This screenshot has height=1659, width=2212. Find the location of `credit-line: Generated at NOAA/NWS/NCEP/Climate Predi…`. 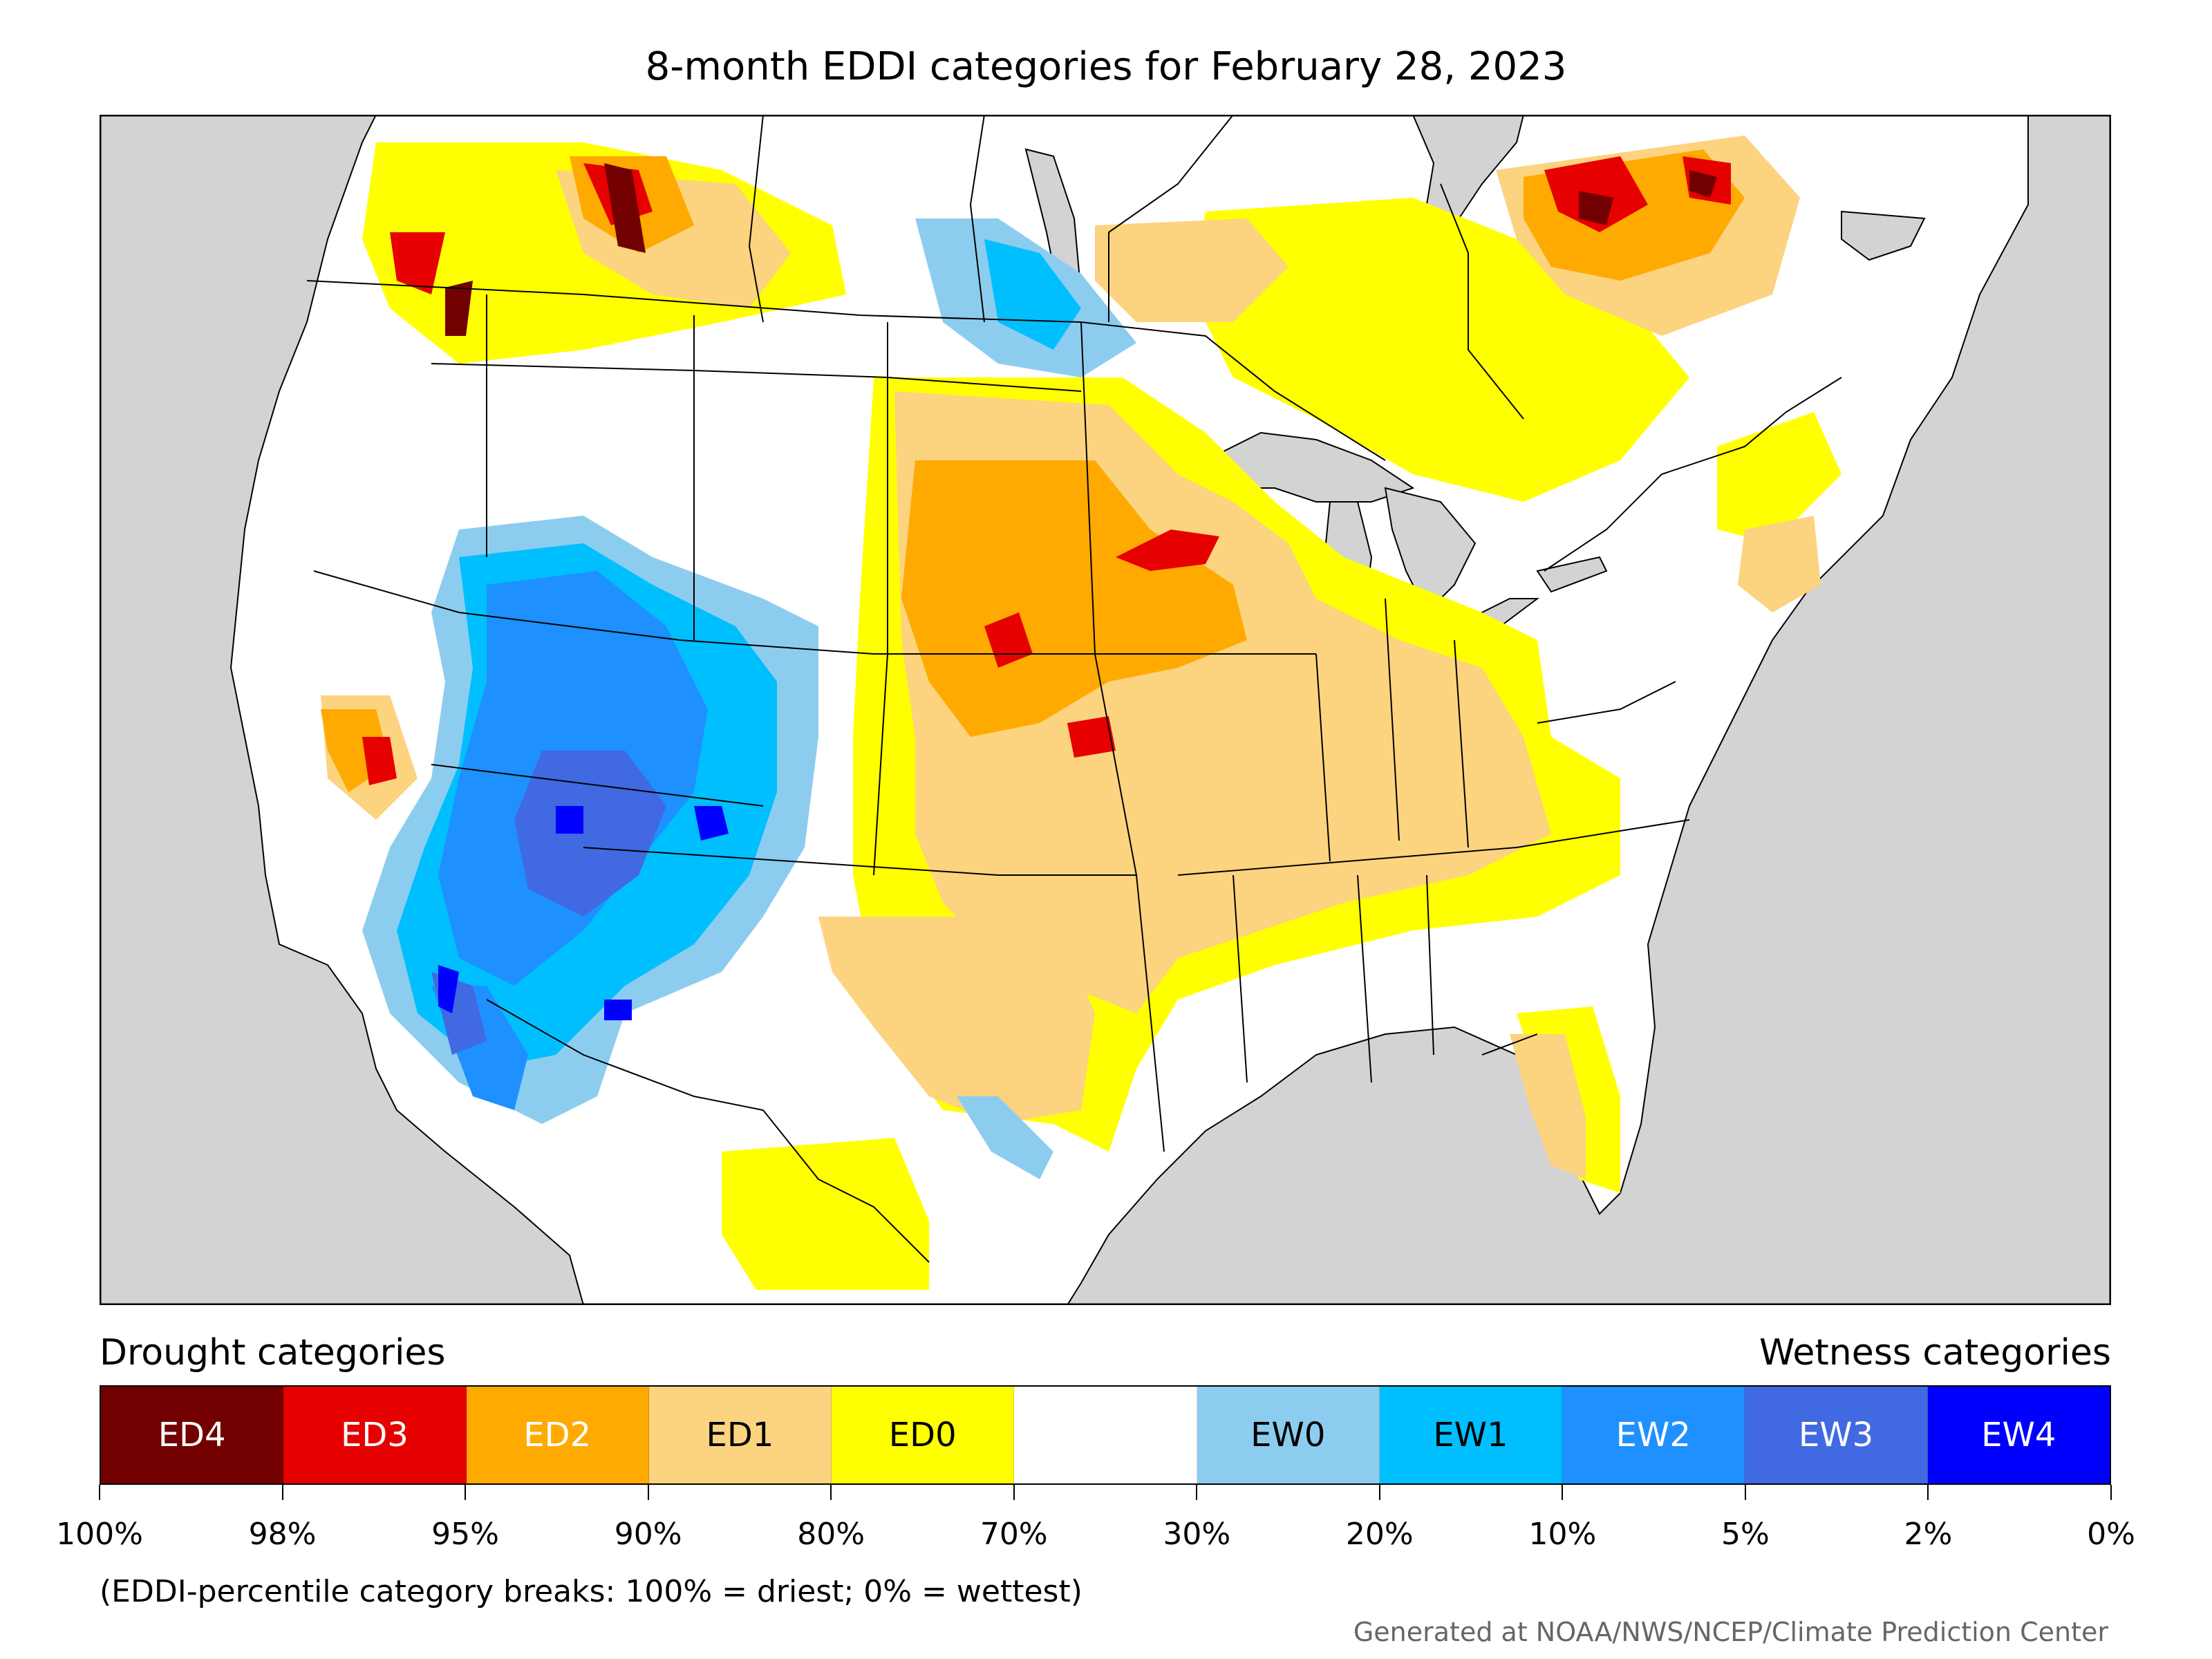

credit-line: Generated at NOAA/NWS/NCEP/Climate Predi… is located at coordinates (1731, 1632).